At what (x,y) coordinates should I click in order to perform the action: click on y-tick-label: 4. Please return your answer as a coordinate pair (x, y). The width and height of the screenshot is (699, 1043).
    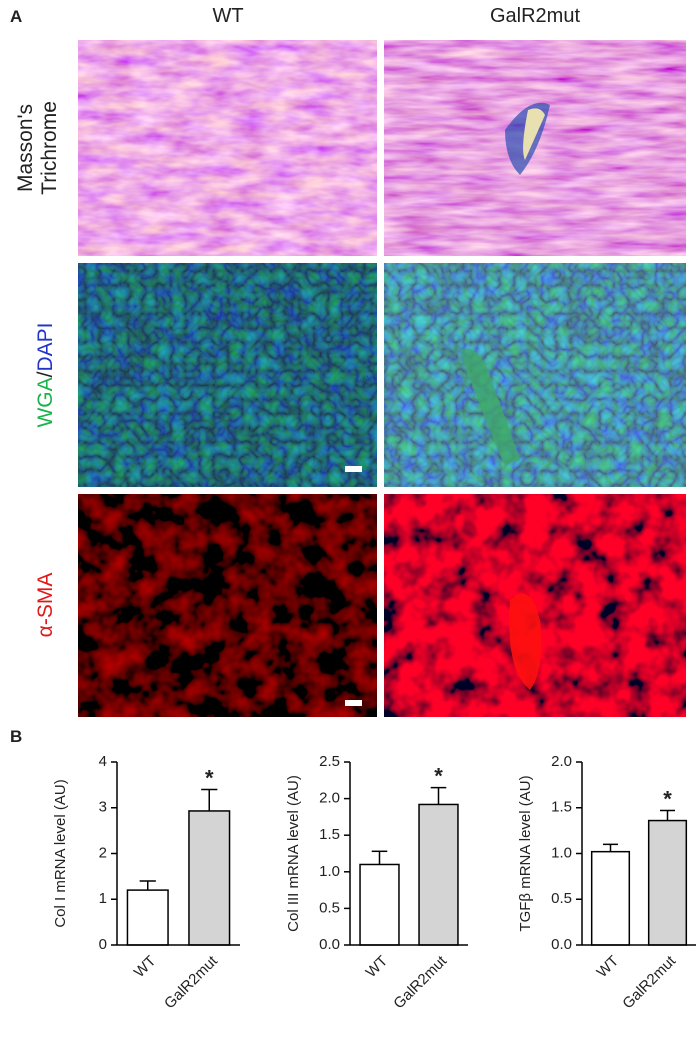
    Looking at the image, I should click on (103, 761).